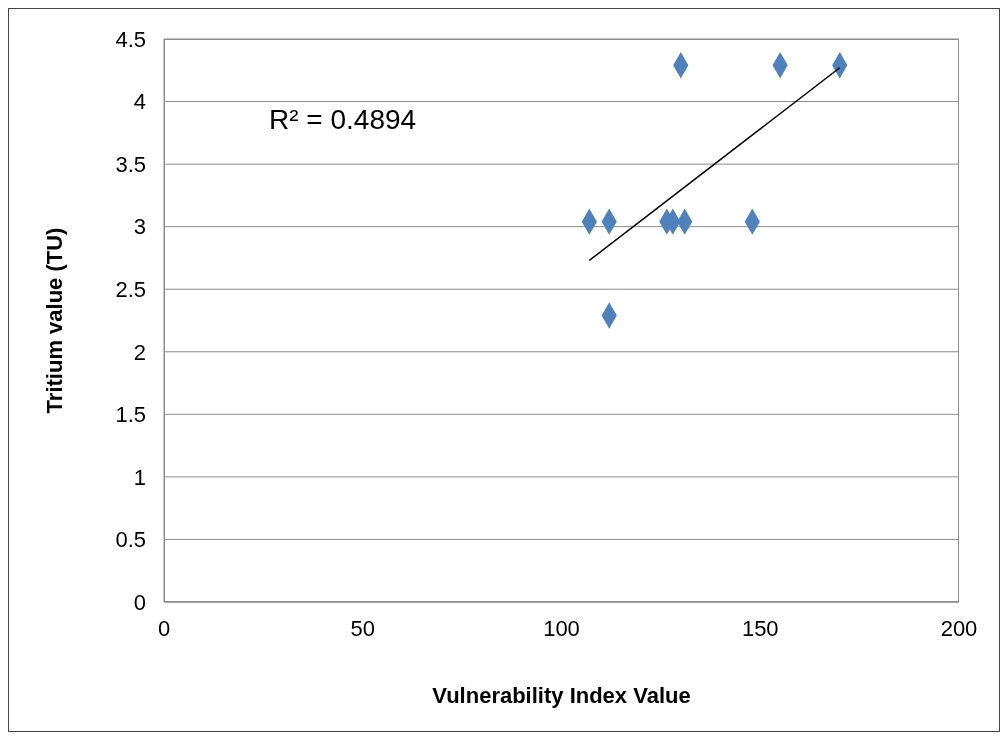 This screenshot has height=738, width=1005. Describe the element at coordinates (561, 628) in the screenshot. I see `x-tick-label: 100` at that location.